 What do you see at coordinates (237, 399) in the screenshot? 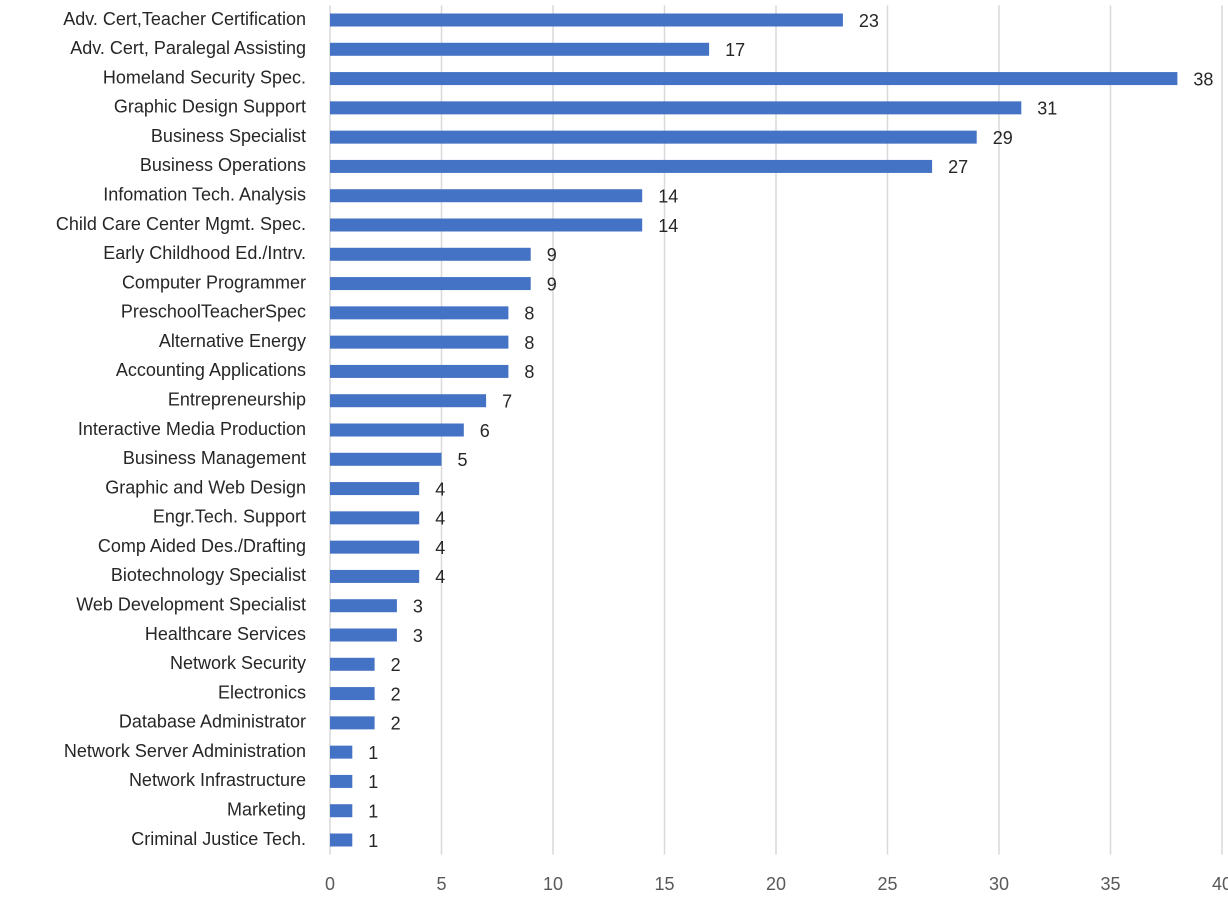
I see `y-tick-label: Entrepreneurship` at bounding box center [237, 399].